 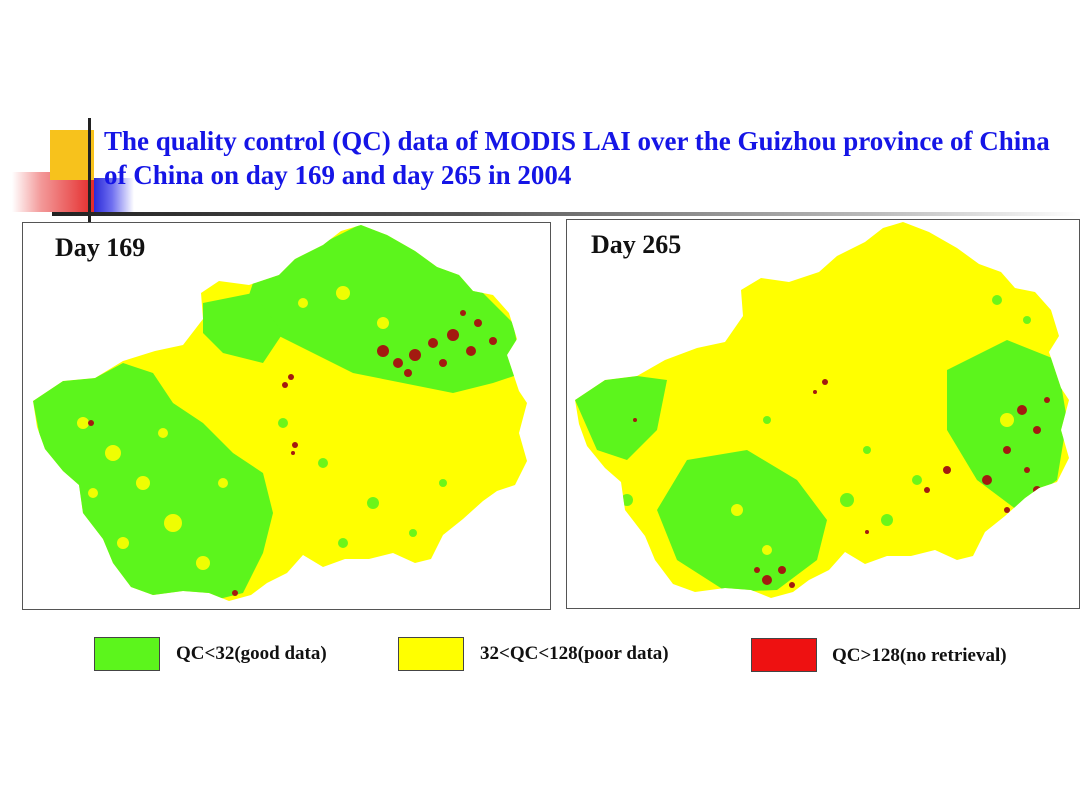 I want to click on decorative-yellow-square, so click(x=72, y=155).